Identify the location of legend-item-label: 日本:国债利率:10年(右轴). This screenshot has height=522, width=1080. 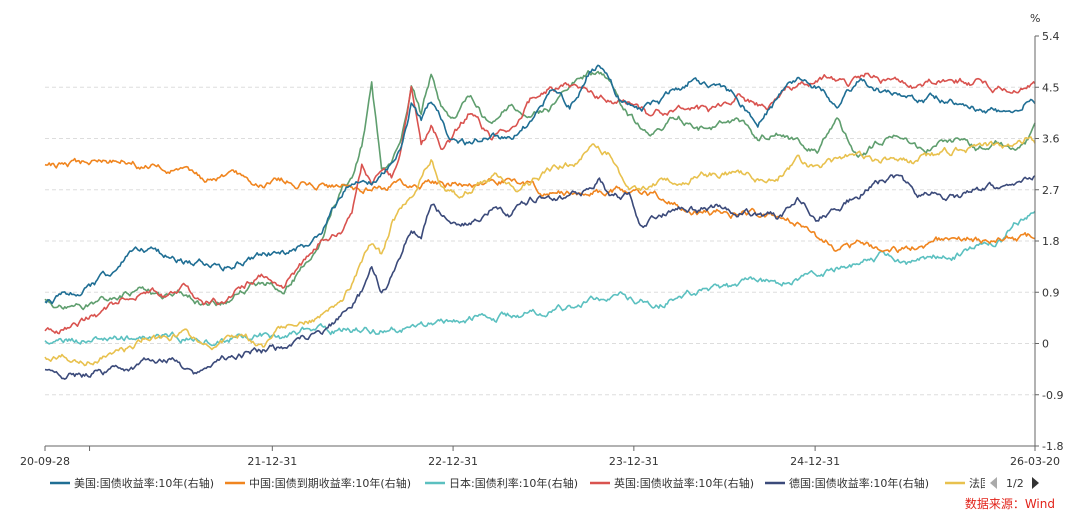
(513, 483).